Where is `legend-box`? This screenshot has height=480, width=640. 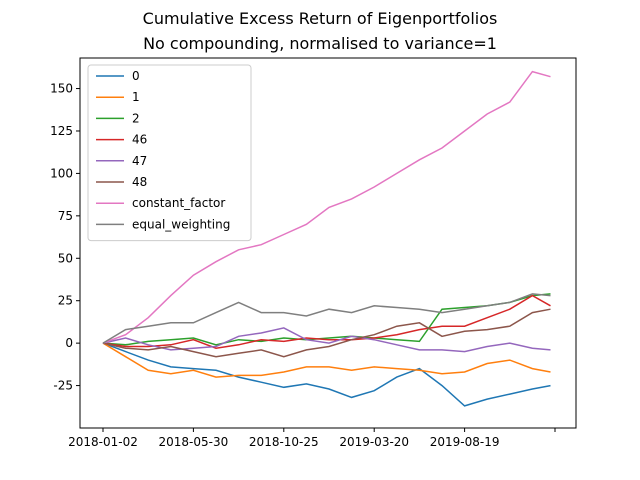 legend-box is located at coordinates (169, 153).